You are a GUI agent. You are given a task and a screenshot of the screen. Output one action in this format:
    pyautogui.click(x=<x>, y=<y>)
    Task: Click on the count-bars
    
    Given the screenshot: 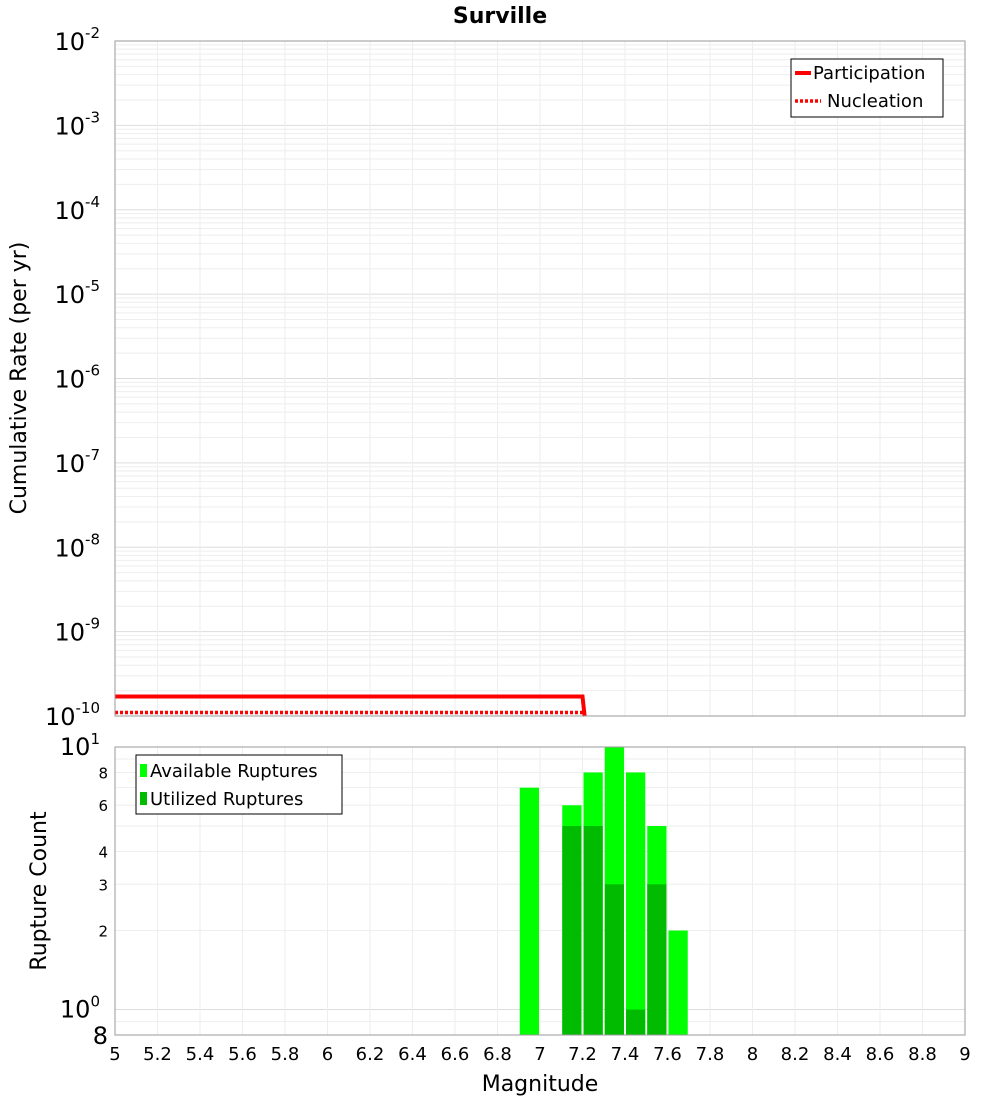 What is the action you would take?
    pyautogui.click(x=603, y=891)
    